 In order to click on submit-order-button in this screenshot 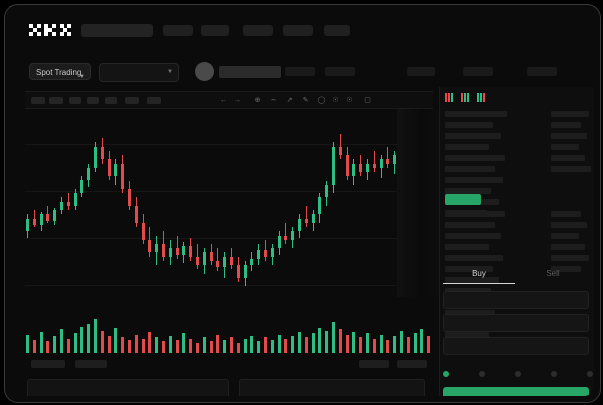, I will do `click(516, 391)`.